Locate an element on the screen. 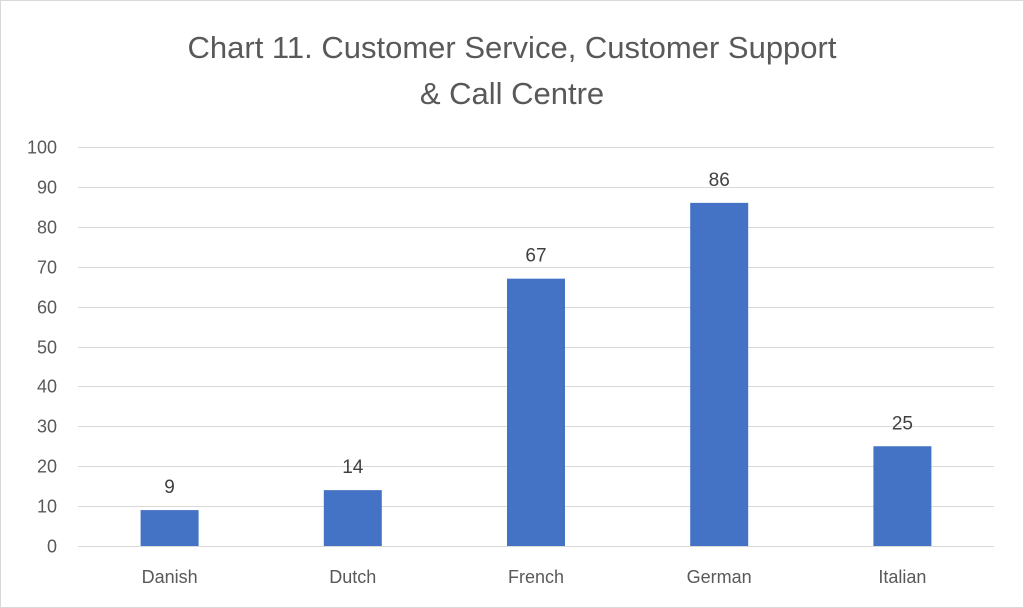  data-label-french: 67 is located at coordinates (535, 256).